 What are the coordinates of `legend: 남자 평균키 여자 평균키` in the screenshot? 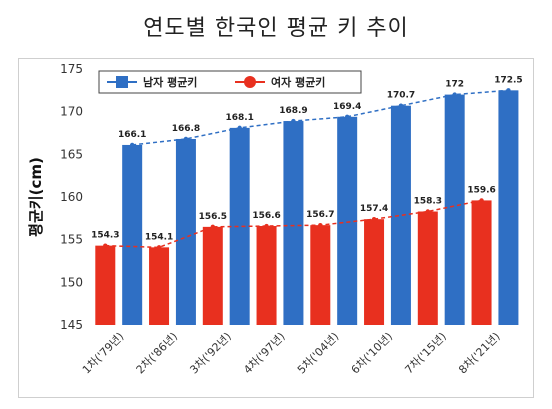 It's located at (230, 82).